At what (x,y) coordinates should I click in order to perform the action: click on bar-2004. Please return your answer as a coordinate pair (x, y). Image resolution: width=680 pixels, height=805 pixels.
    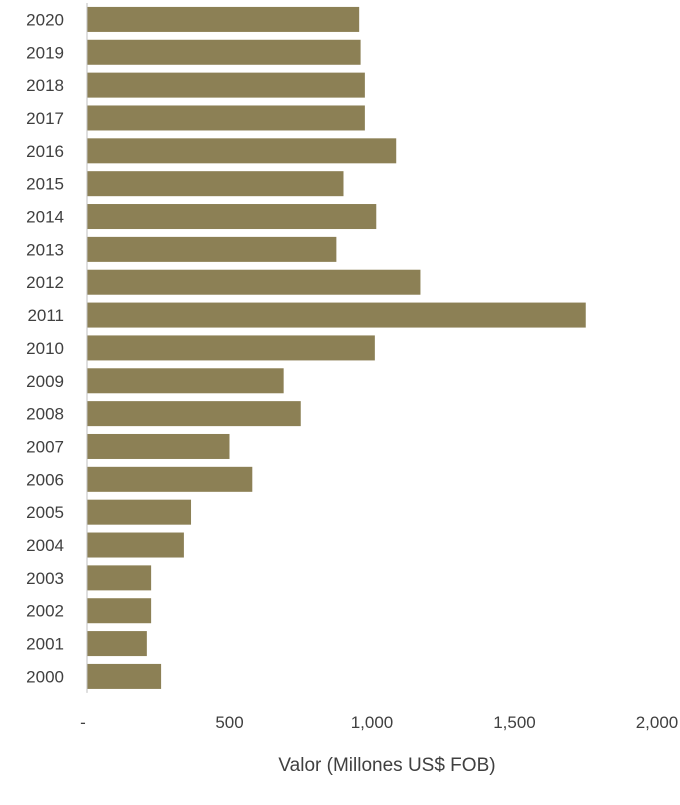
    Looking at the image, I should click on (135, 545).